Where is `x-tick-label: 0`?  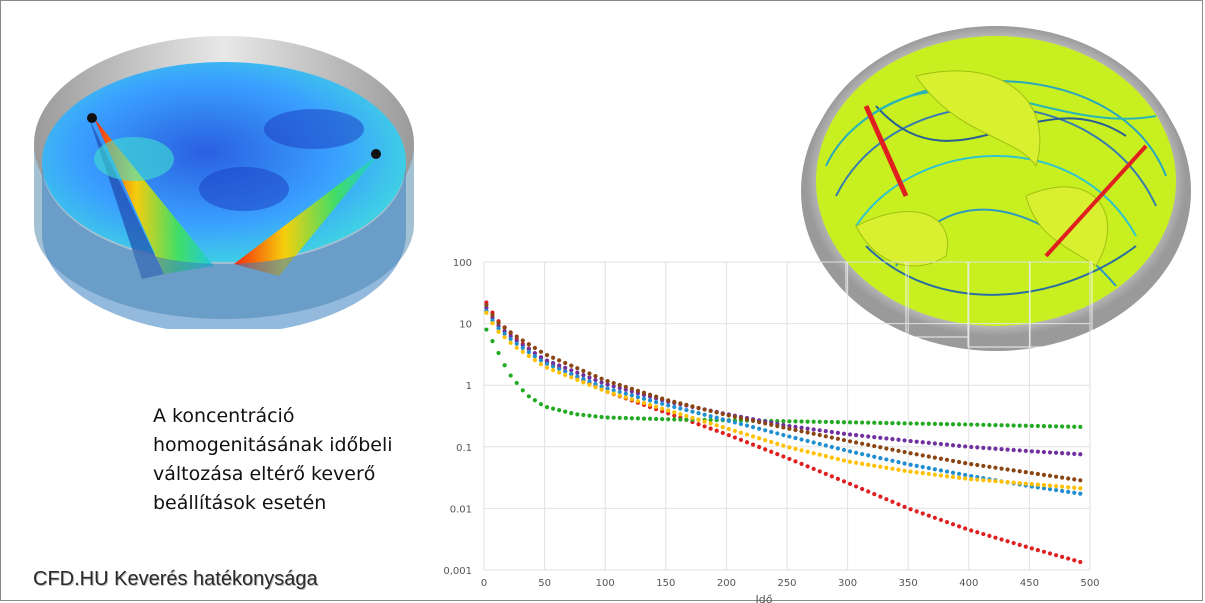
x-tick-label: 0 is located at coordinates (484, 583).